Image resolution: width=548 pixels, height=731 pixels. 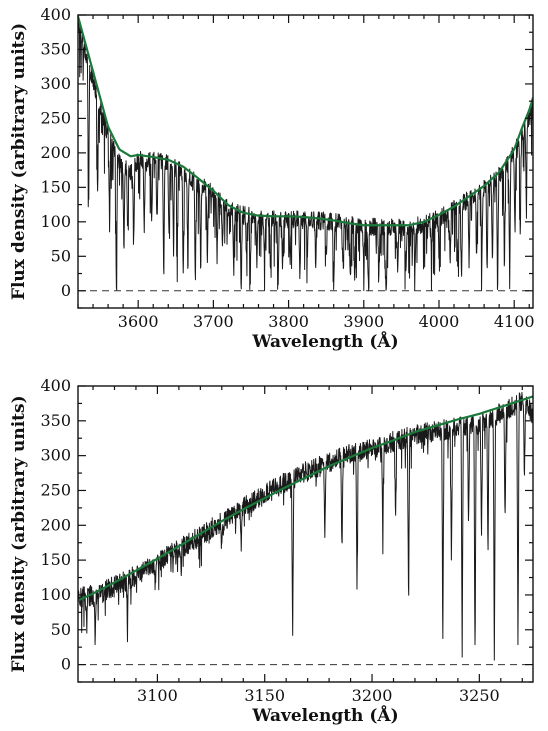 I want to click on x-tick-label: 3250, so click(x=479, y=695).